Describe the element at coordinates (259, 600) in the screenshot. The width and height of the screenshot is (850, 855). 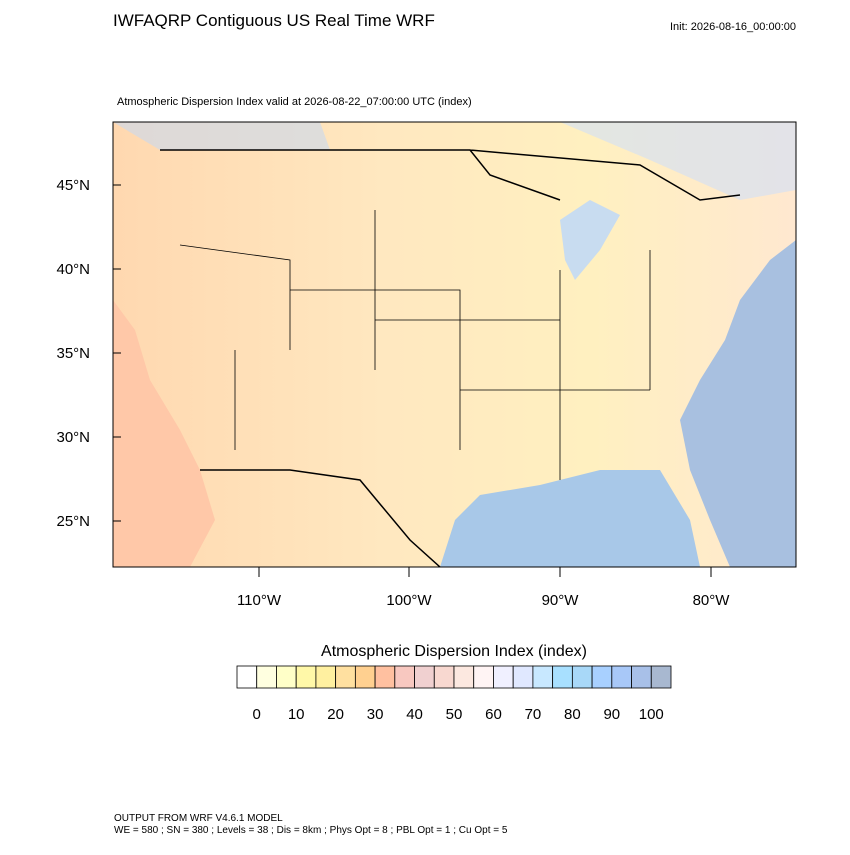
I see `lon-label: 110°W` at that location.